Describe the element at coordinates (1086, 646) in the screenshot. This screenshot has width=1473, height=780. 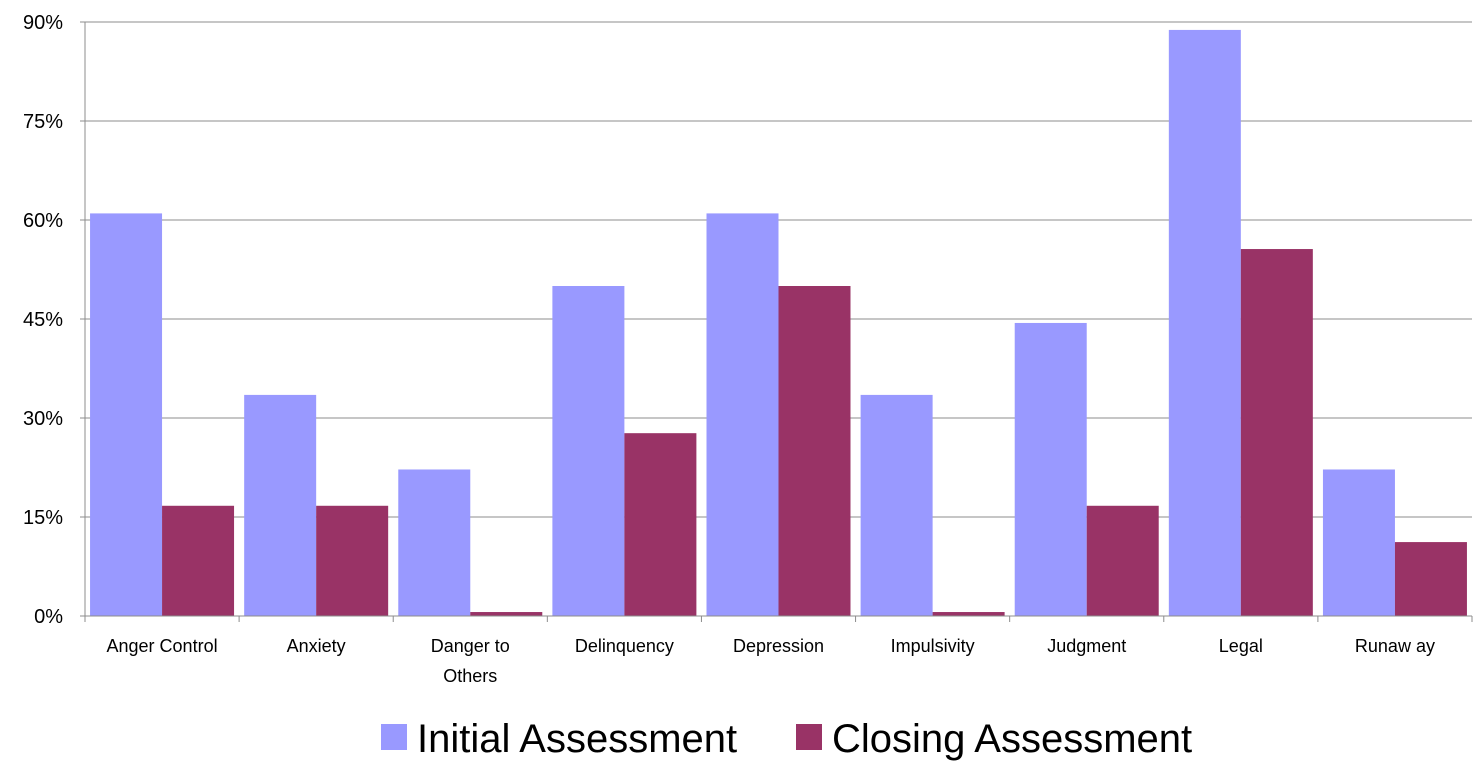
I see `x-tick-label: Judgment` at that location.